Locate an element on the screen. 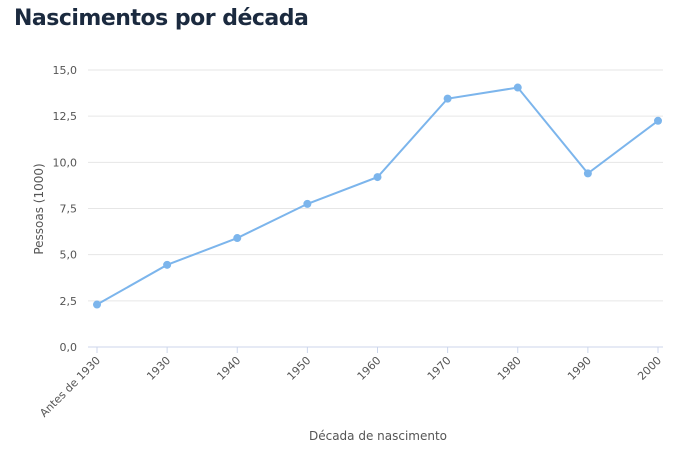 Image resolution: width=696 pixels, height=454 pixels. x-tick-label: 1970 is located at coordinates (439, 368).